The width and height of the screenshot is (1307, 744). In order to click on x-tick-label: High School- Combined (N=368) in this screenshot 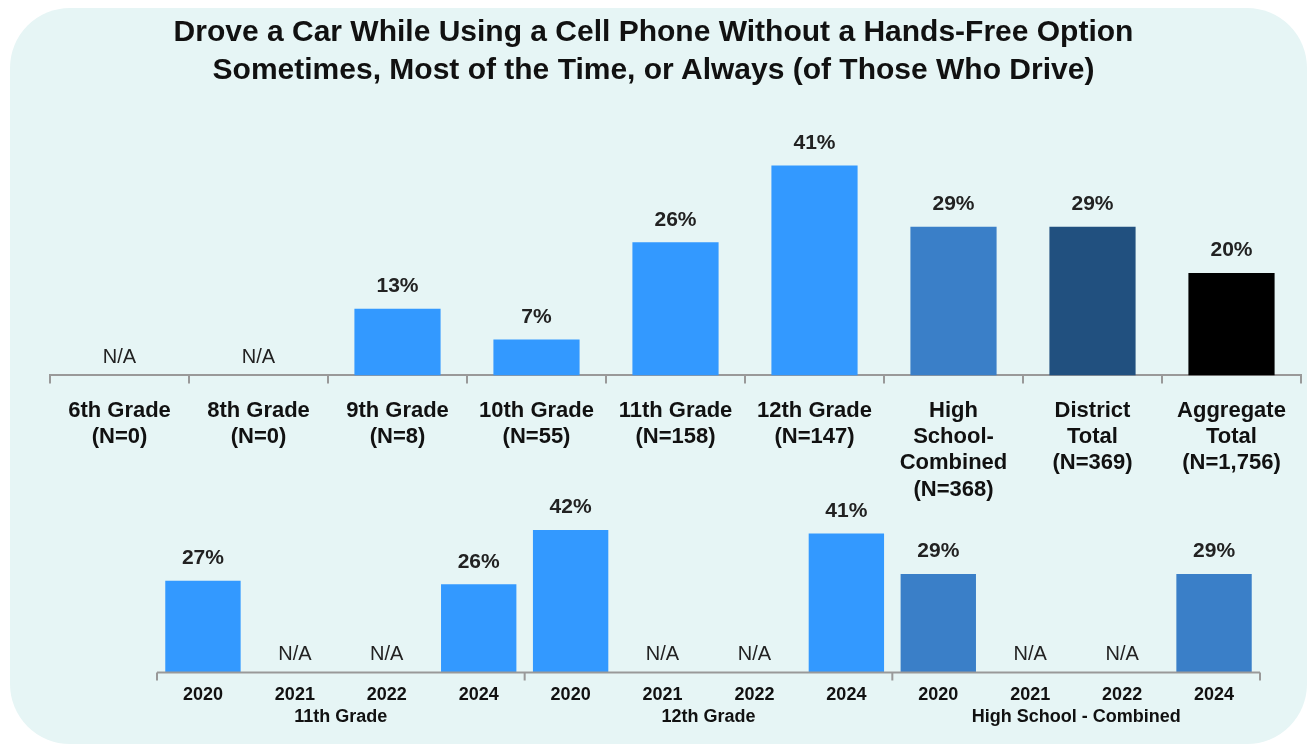, I will do `click(953, 448)`.